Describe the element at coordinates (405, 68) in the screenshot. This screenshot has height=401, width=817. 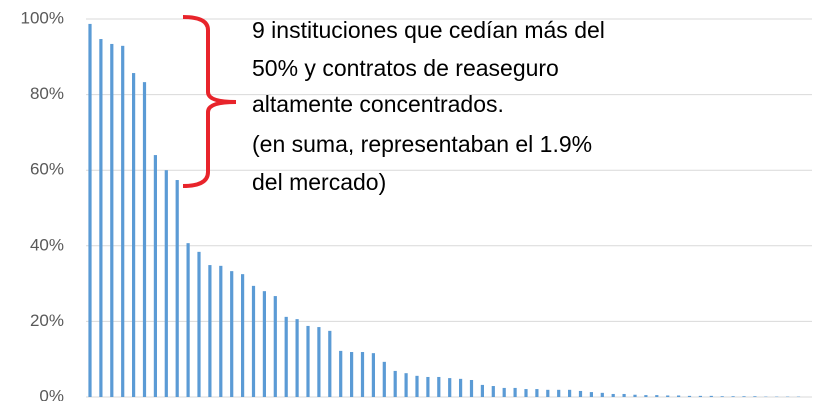
I see `annotation-line: 50% y contratos de reaseguro` at that location.